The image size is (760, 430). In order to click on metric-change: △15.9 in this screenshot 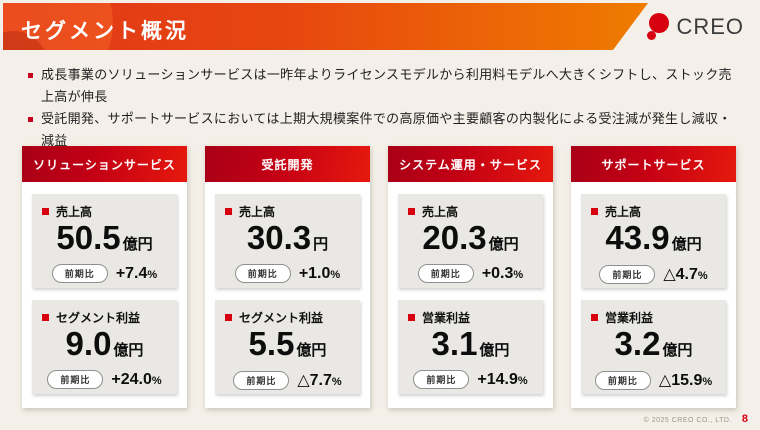, I will do `click(680, 380)`.